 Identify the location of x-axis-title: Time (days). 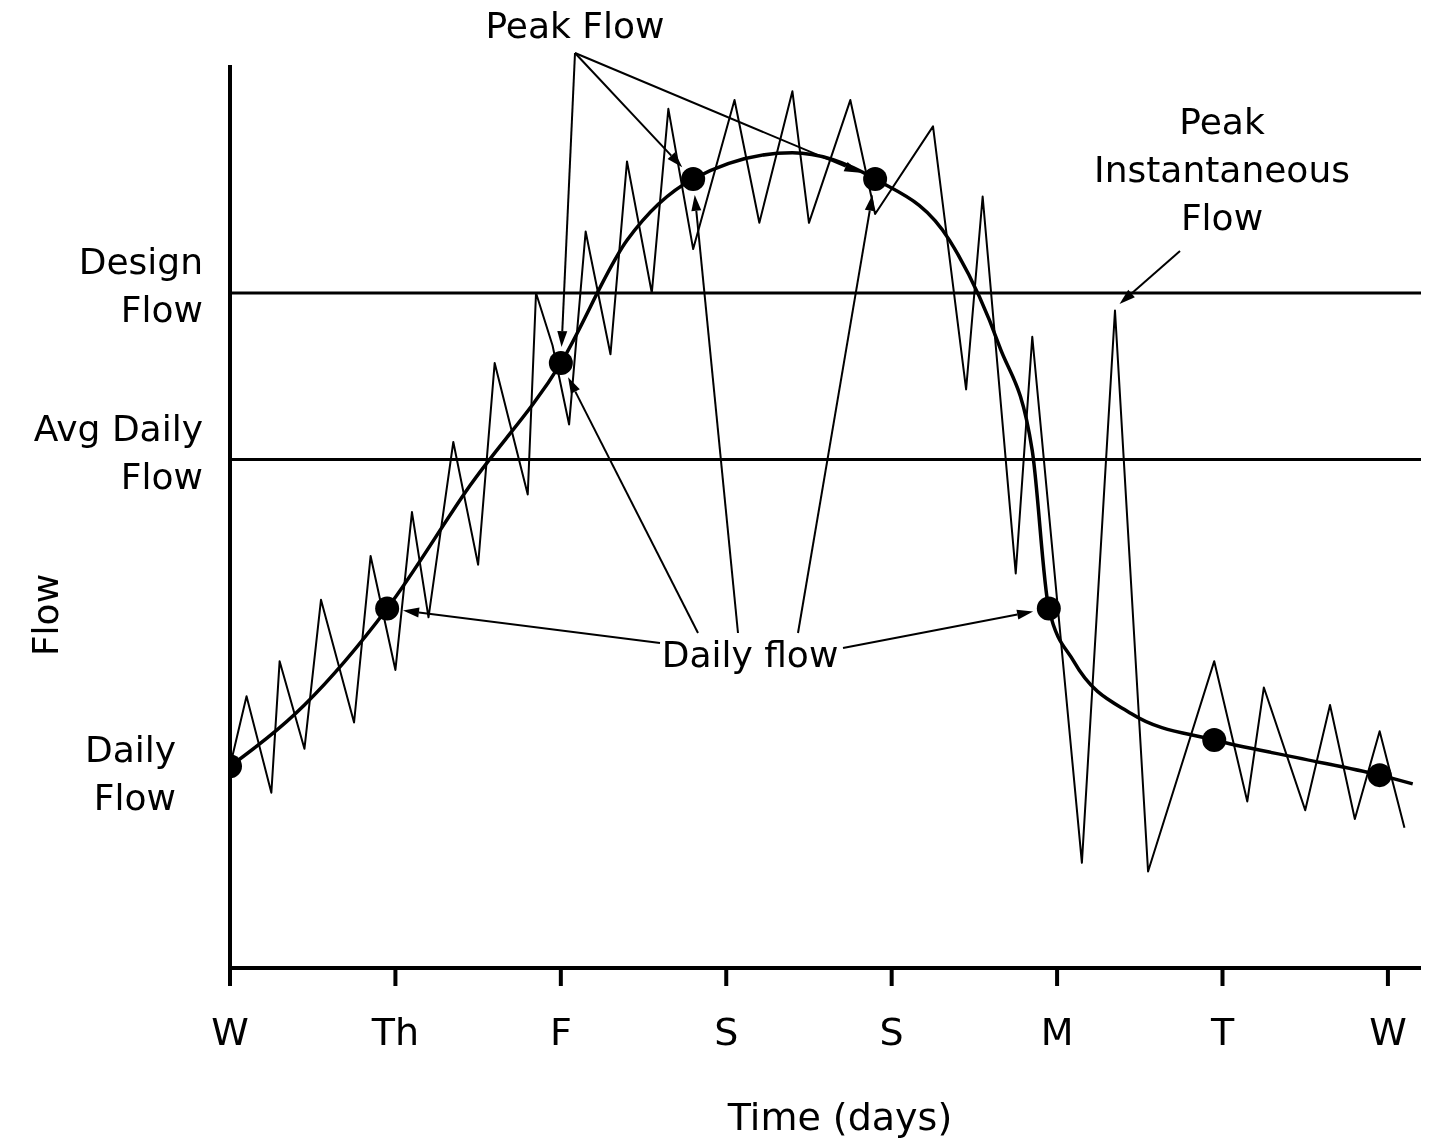
(839, 1117).